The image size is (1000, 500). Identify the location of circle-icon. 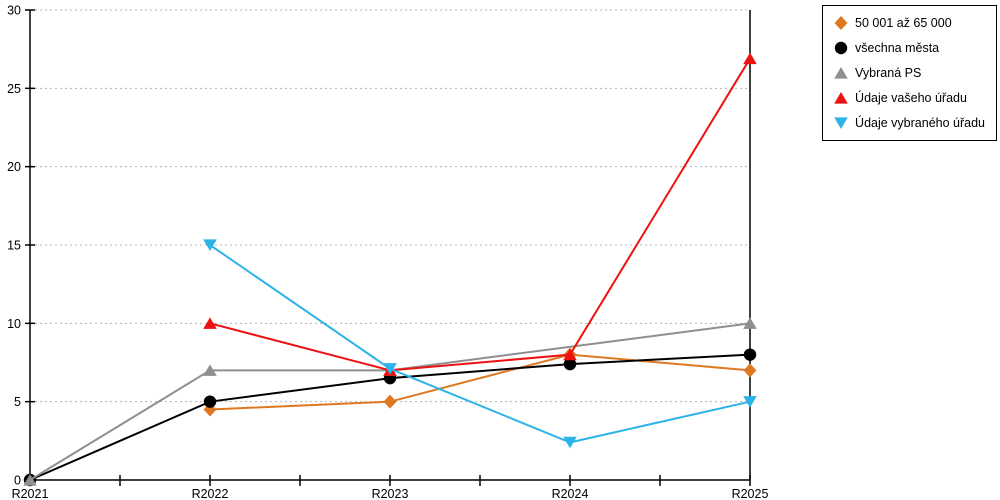
(841, 48).